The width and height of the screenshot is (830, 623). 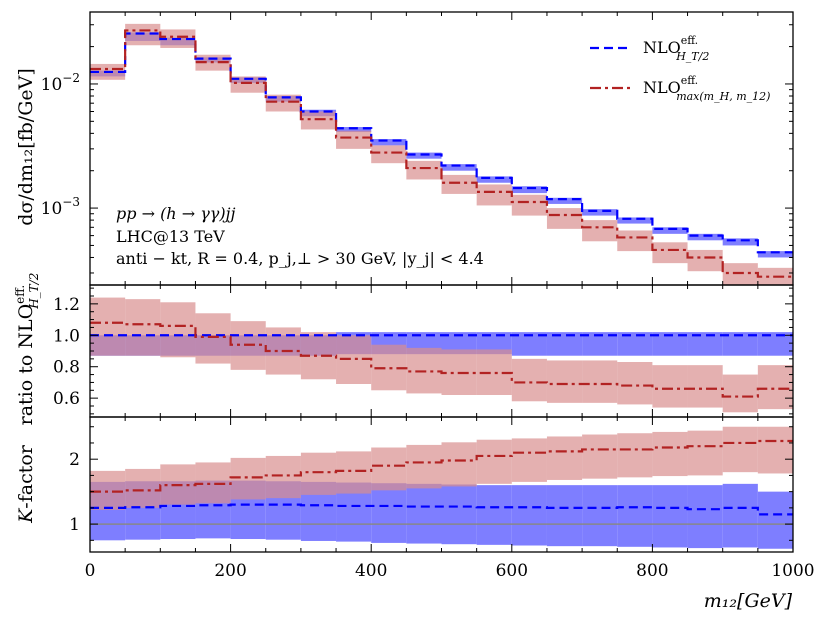 What do you see at coordinates (389, 513) in the screenshot?
I see `band-kfactor-s0-bin8` at bounding box center [389, 513].